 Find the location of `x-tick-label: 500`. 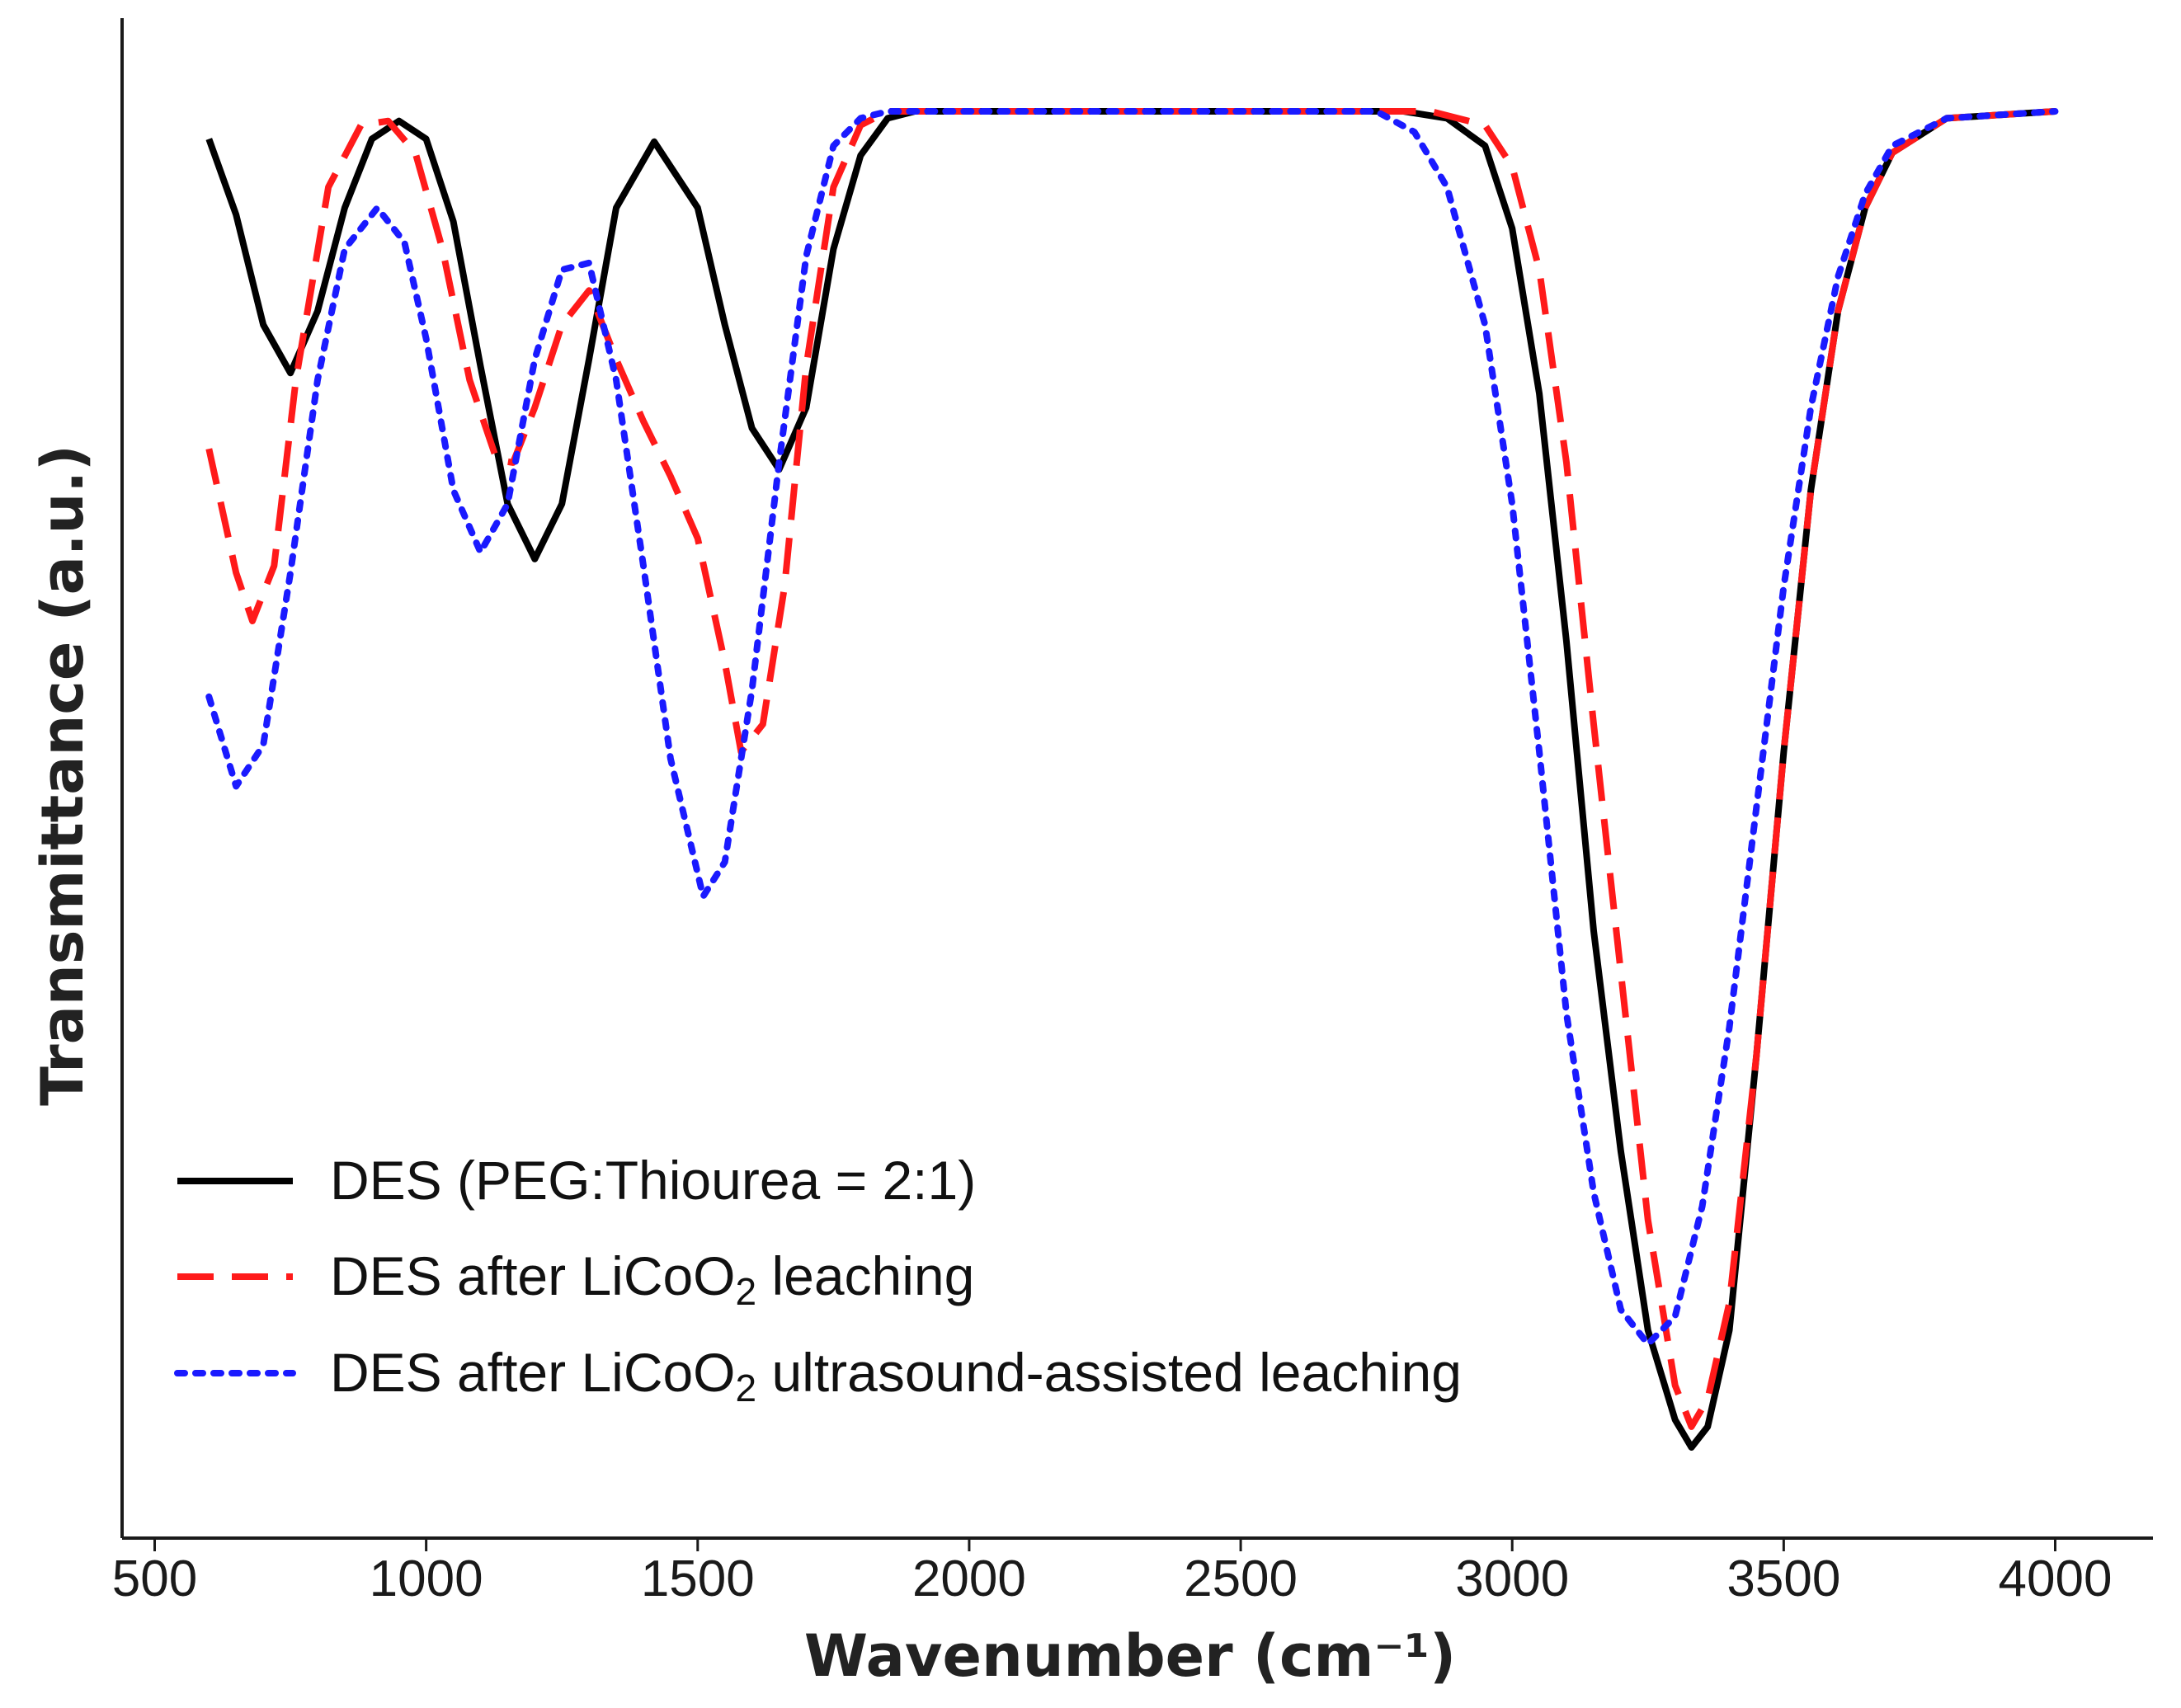

x-tick-label: 500 is located at coordinates (154, 1578).